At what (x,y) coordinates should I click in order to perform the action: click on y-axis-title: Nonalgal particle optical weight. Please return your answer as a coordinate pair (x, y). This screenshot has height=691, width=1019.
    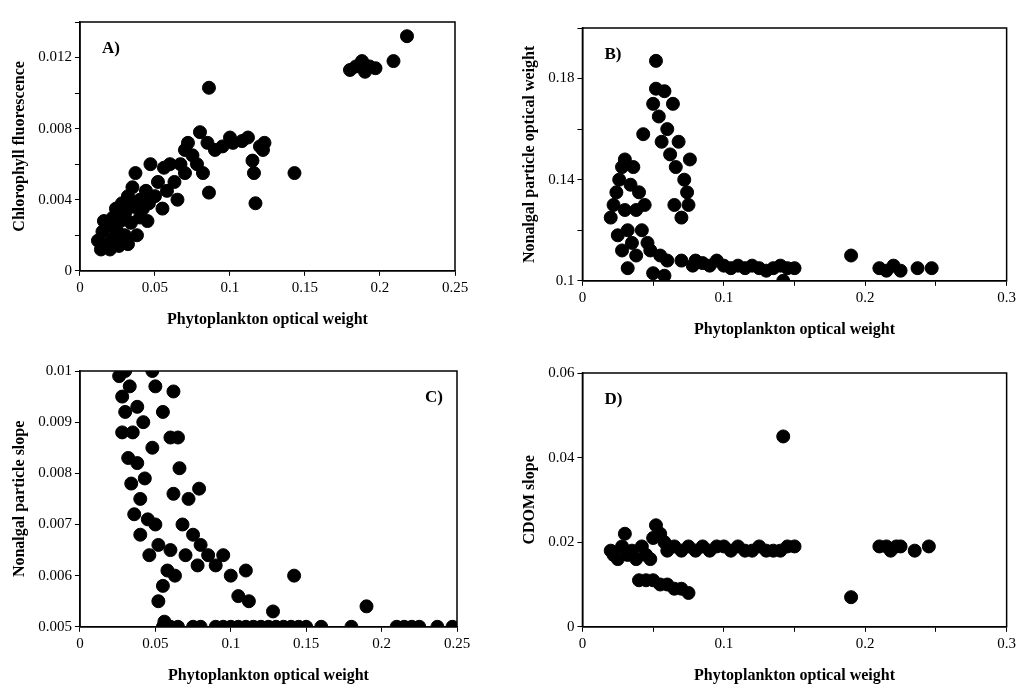
    Looking at the image, I should click on (528, 154).